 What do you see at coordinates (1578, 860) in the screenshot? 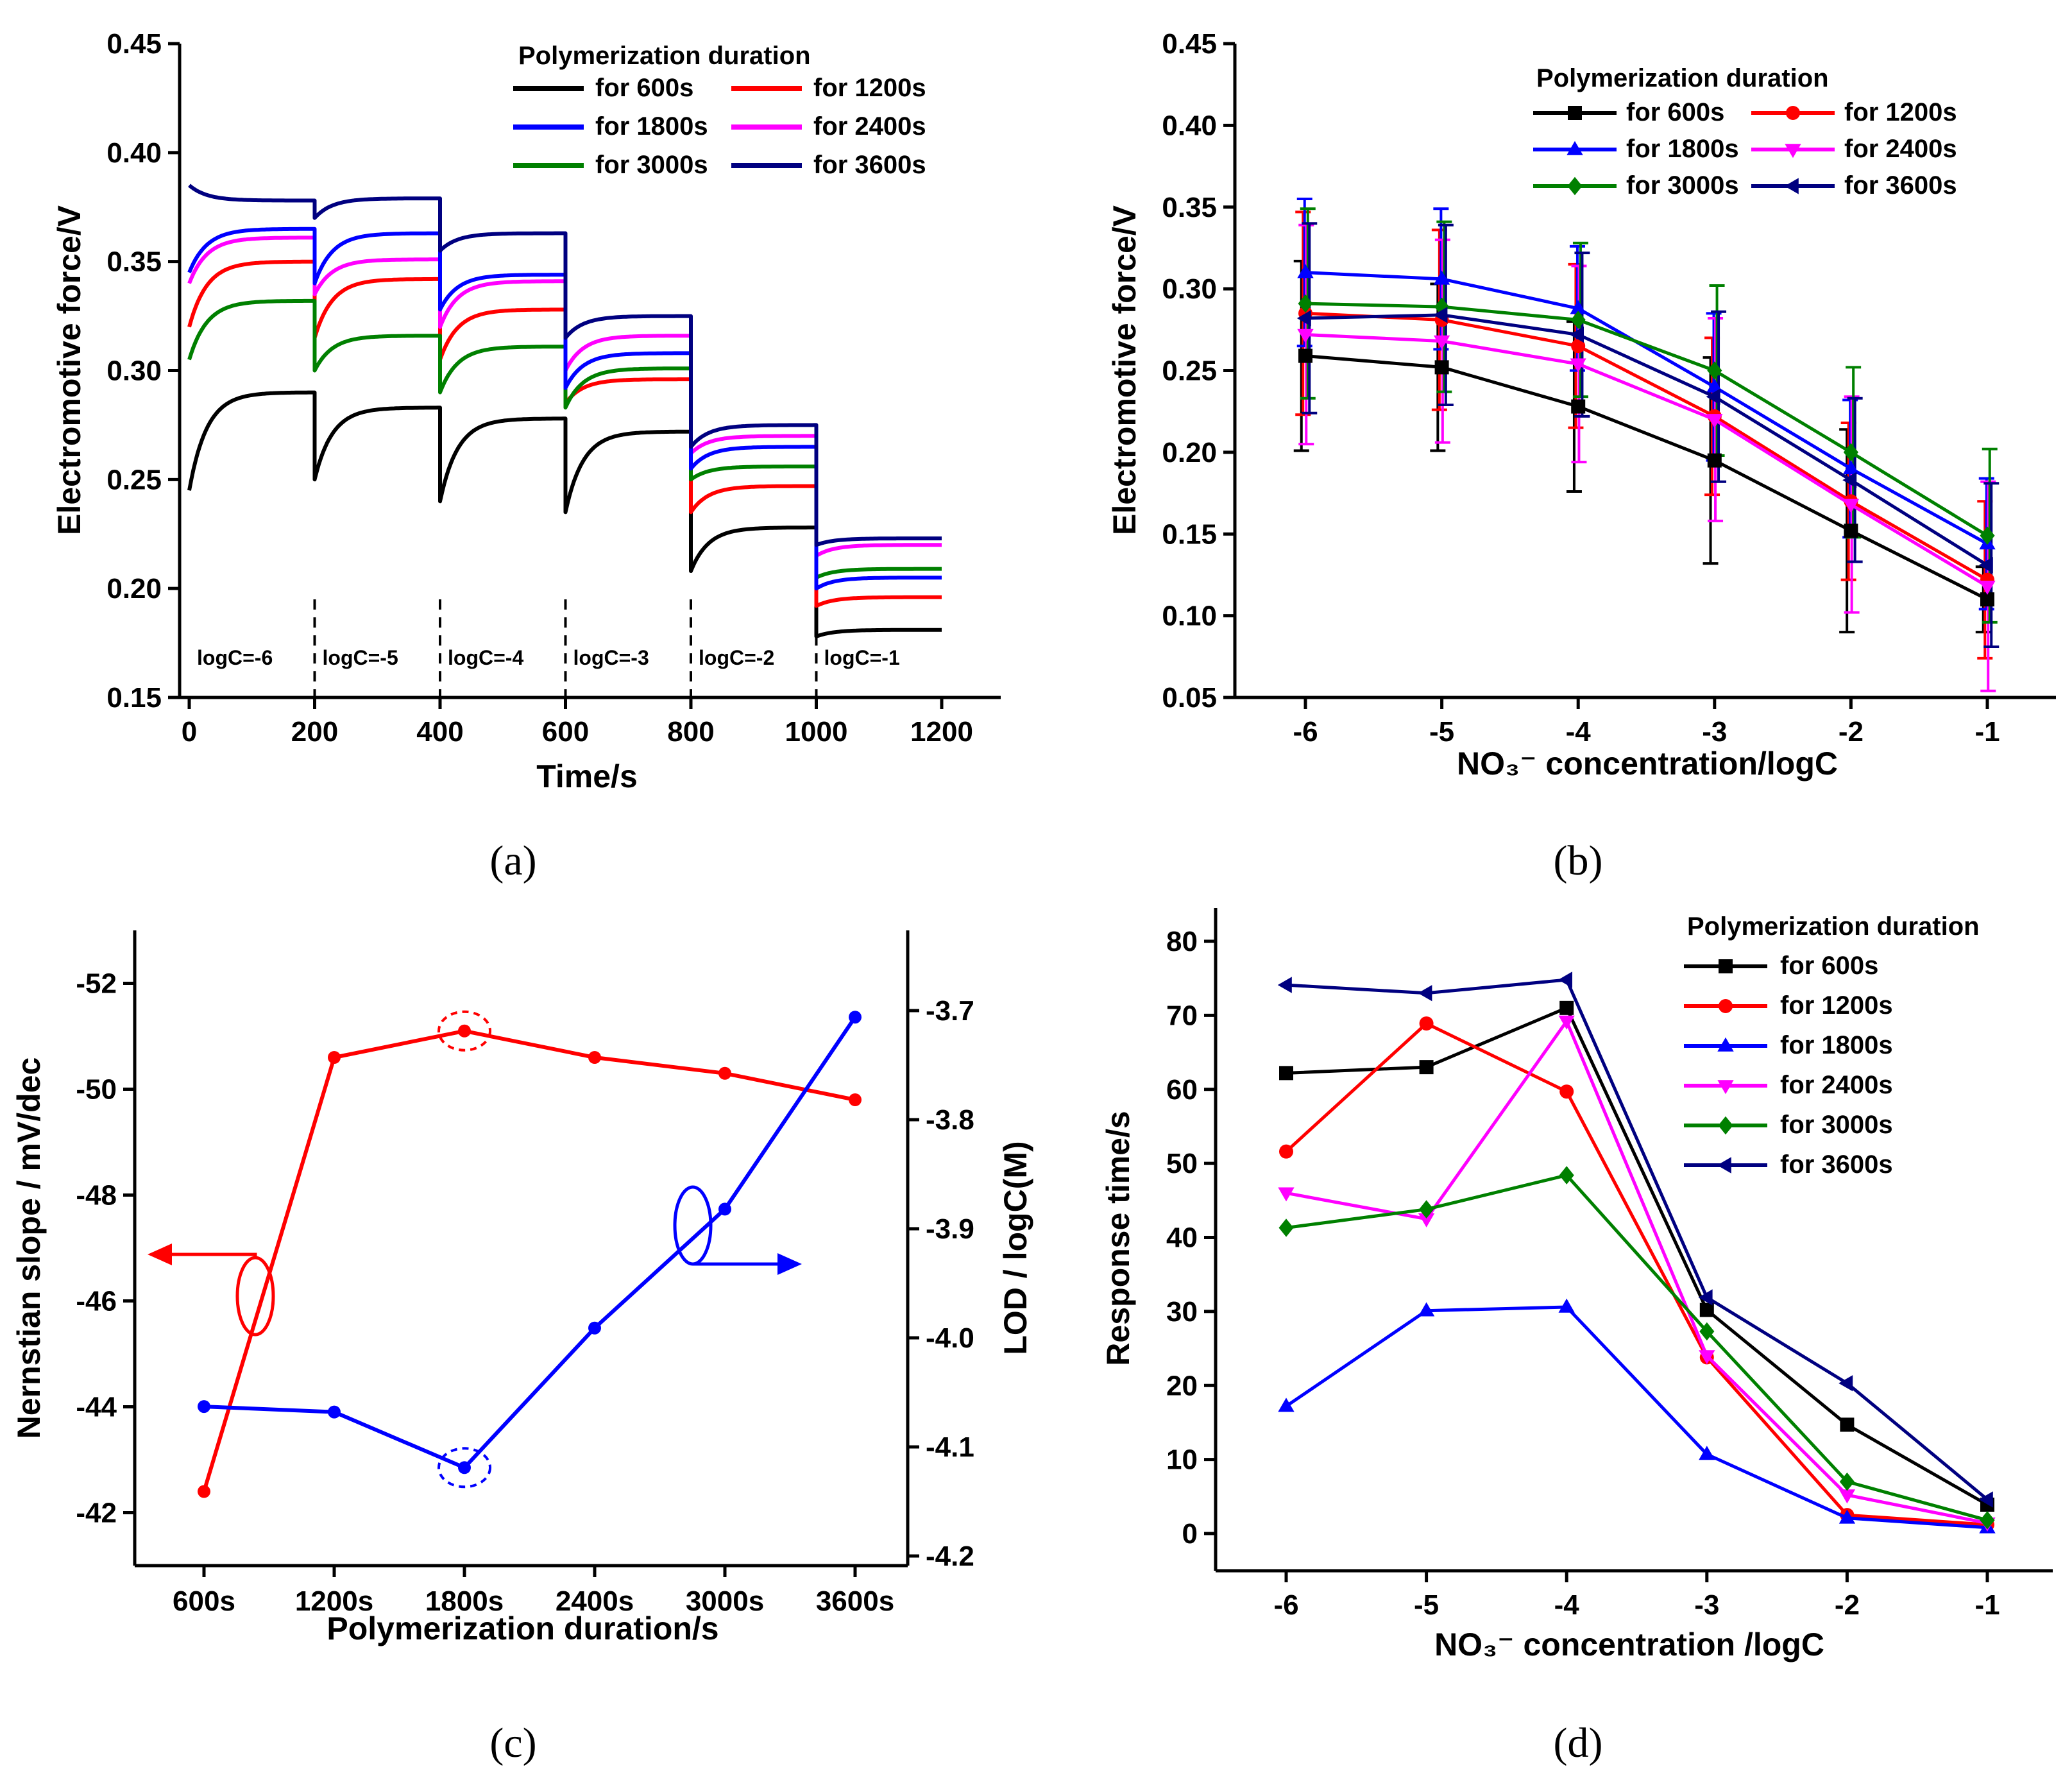
I see `caption-b: (b)` at bounding box center [1578, 860].